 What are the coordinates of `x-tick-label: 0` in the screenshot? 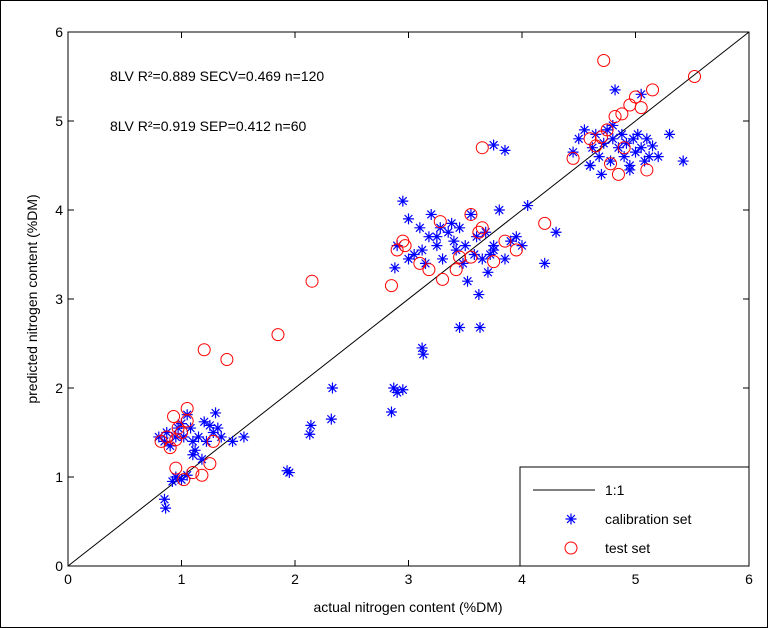 It's located at (68, 579).